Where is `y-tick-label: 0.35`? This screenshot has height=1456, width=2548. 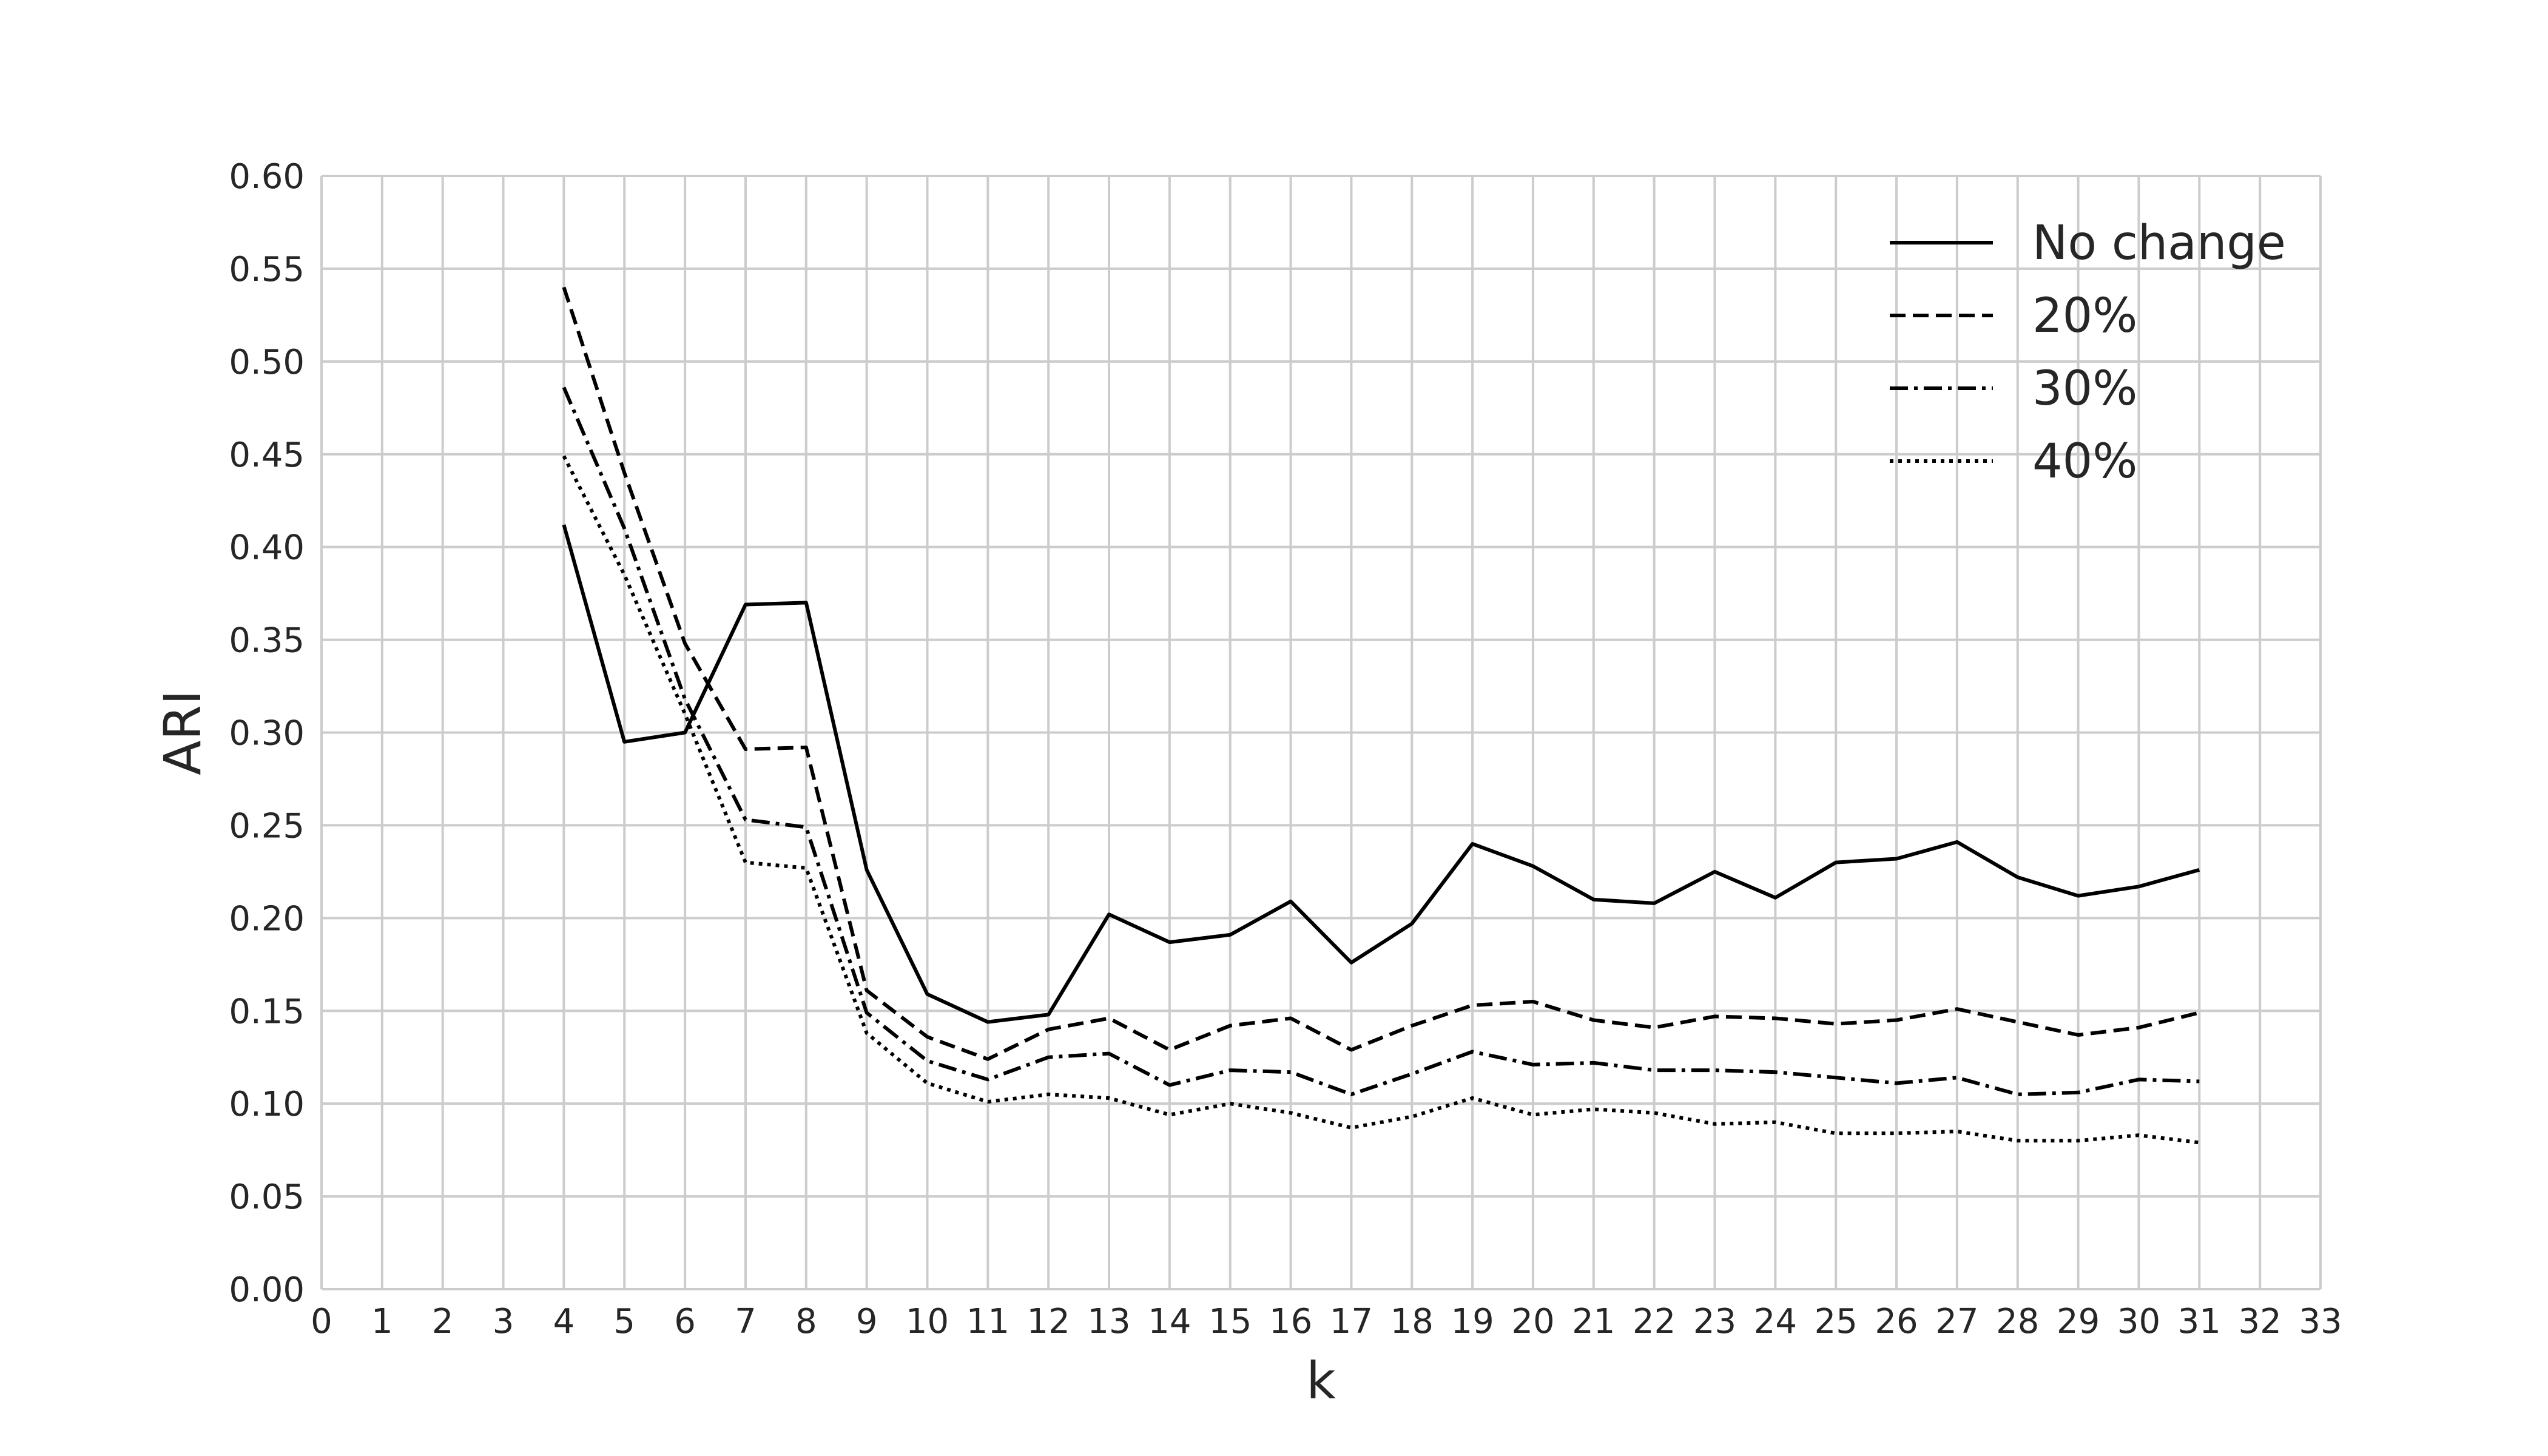
y-tick-label: 0.35 is located at coordinates (267, 641).